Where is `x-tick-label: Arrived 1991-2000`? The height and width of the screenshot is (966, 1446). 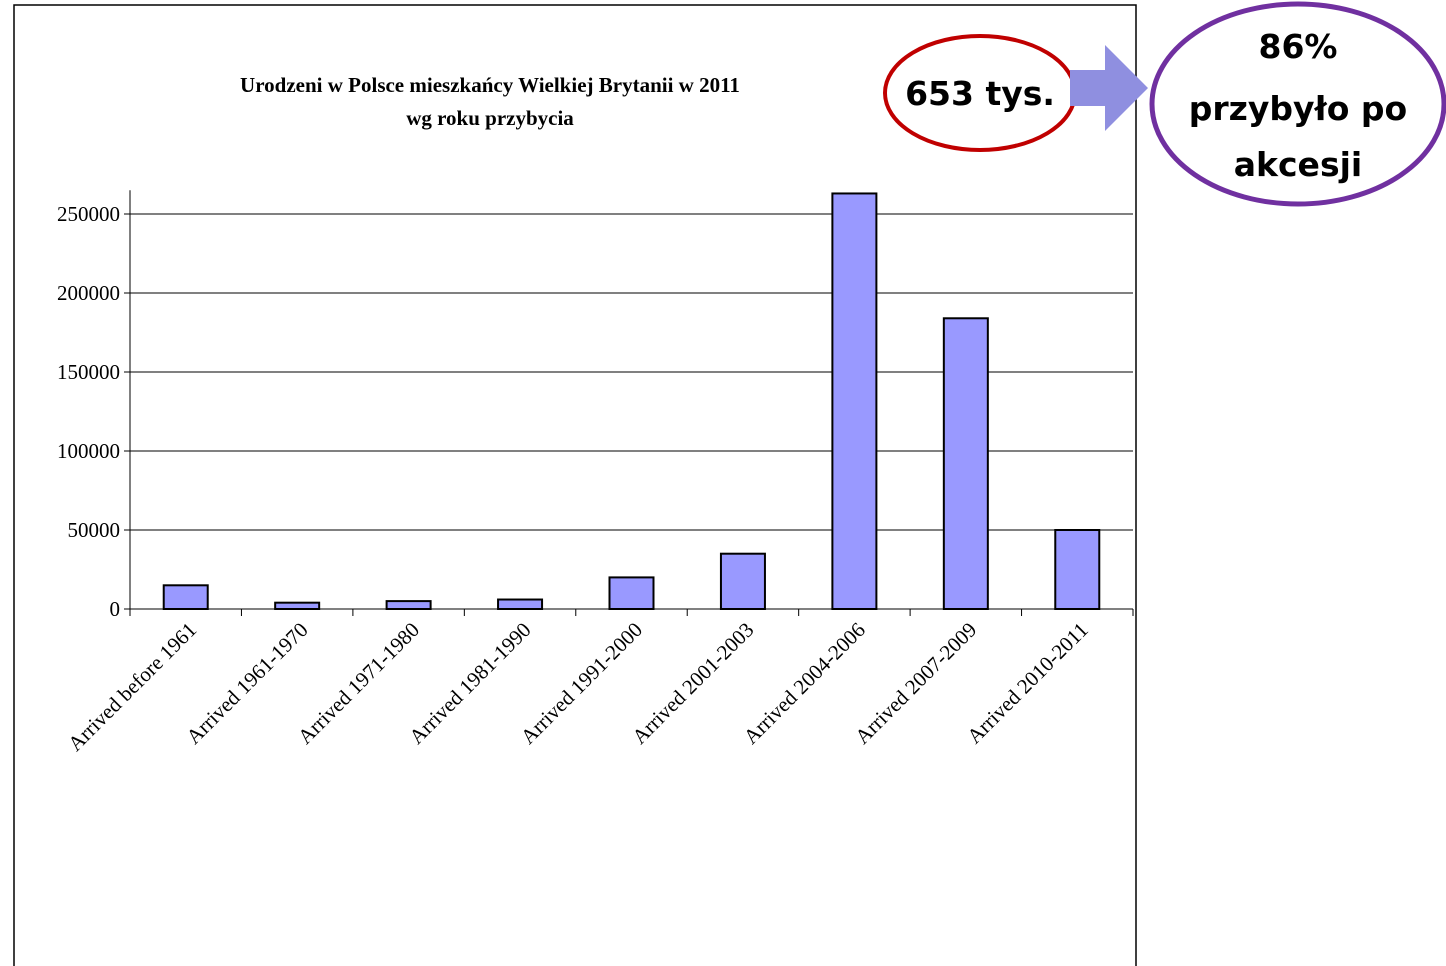 x-tick-label: Arrived 1991-2000 is located at coordinates (581, 683).